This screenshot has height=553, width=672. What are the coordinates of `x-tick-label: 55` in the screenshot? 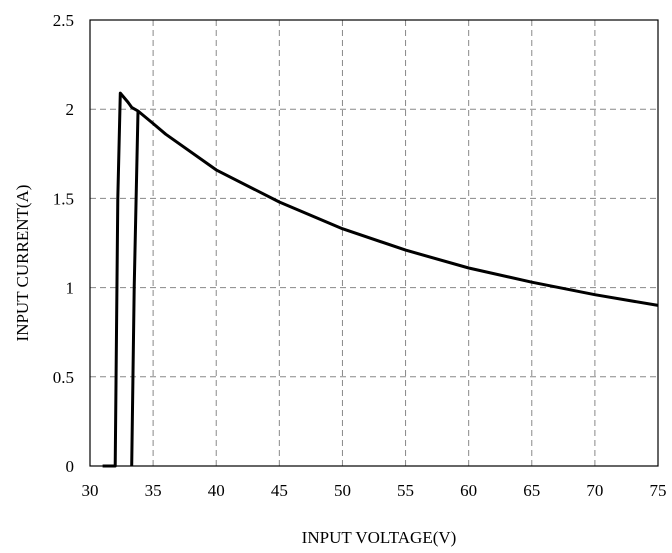 It's located at (405, 490).